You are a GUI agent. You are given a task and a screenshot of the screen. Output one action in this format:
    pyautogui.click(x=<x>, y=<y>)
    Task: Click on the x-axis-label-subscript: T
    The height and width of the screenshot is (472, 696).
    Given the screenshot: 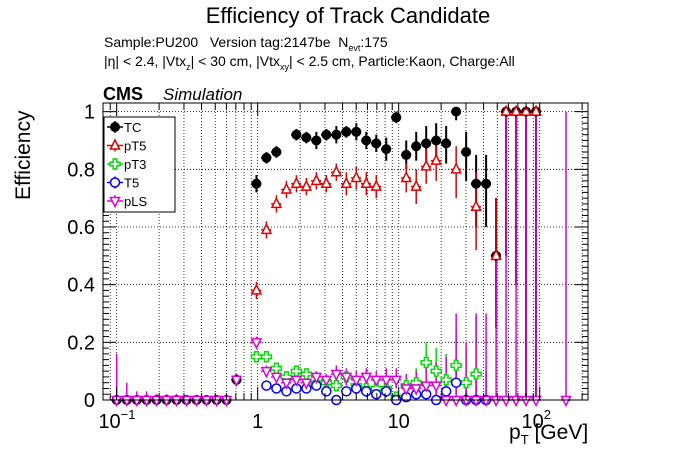 What is the action you would take?
    pyautogui.click(x=524, y=440)
    